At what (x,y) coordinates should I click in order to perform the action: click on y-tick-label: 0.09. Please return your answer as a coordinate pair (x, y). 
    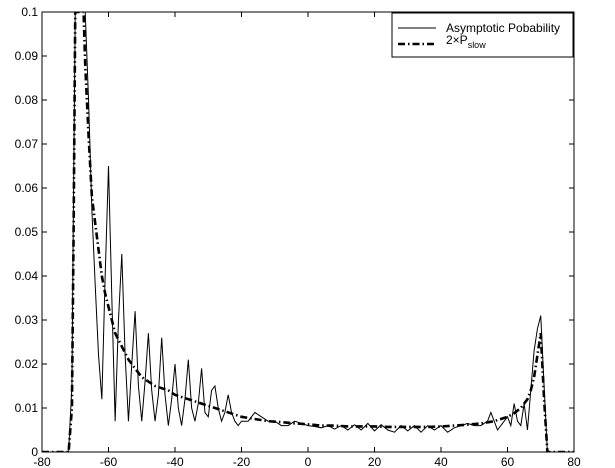
    Looking at the image, I should click on (27, 56).